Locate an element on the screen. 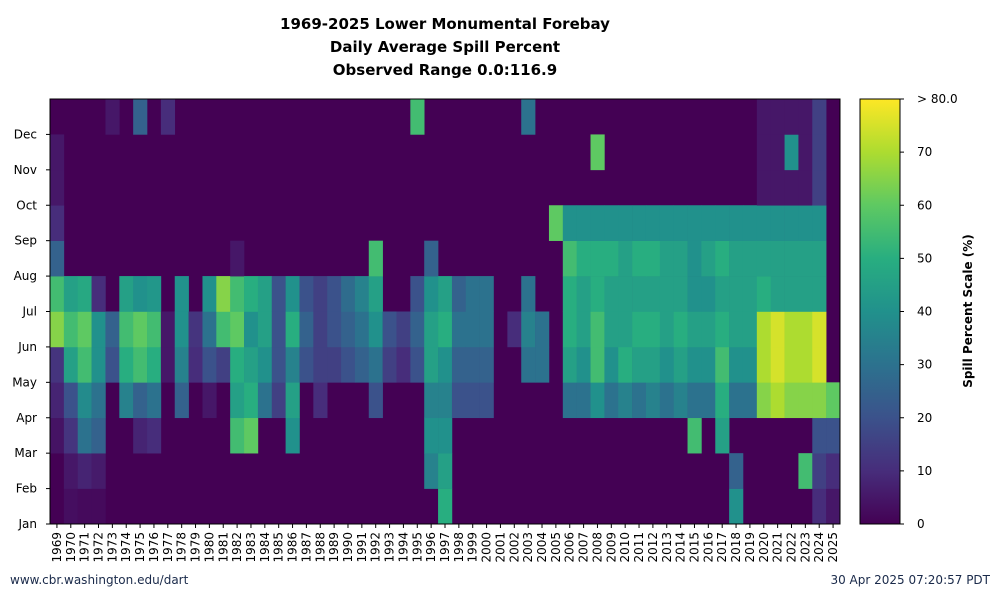 The image size is (1000, 600). x-tick-label: 1975 is located at coordinates (140, 547).